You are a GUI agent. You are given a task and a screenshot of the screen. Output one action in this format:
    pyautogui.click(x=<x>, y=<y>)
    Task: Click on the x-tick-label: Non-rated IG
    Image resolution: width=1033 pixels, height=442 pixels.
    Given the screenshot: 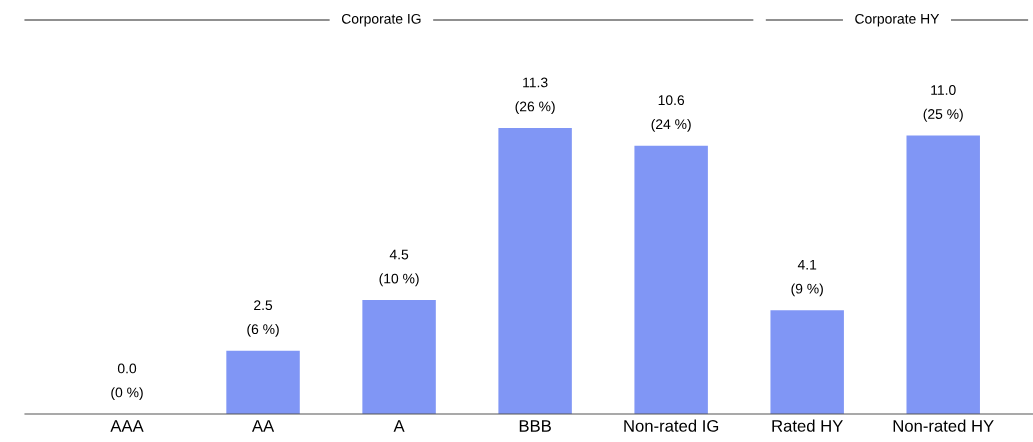 What is the action you would take?
    pyautogui.click(x=671, y=425)
    